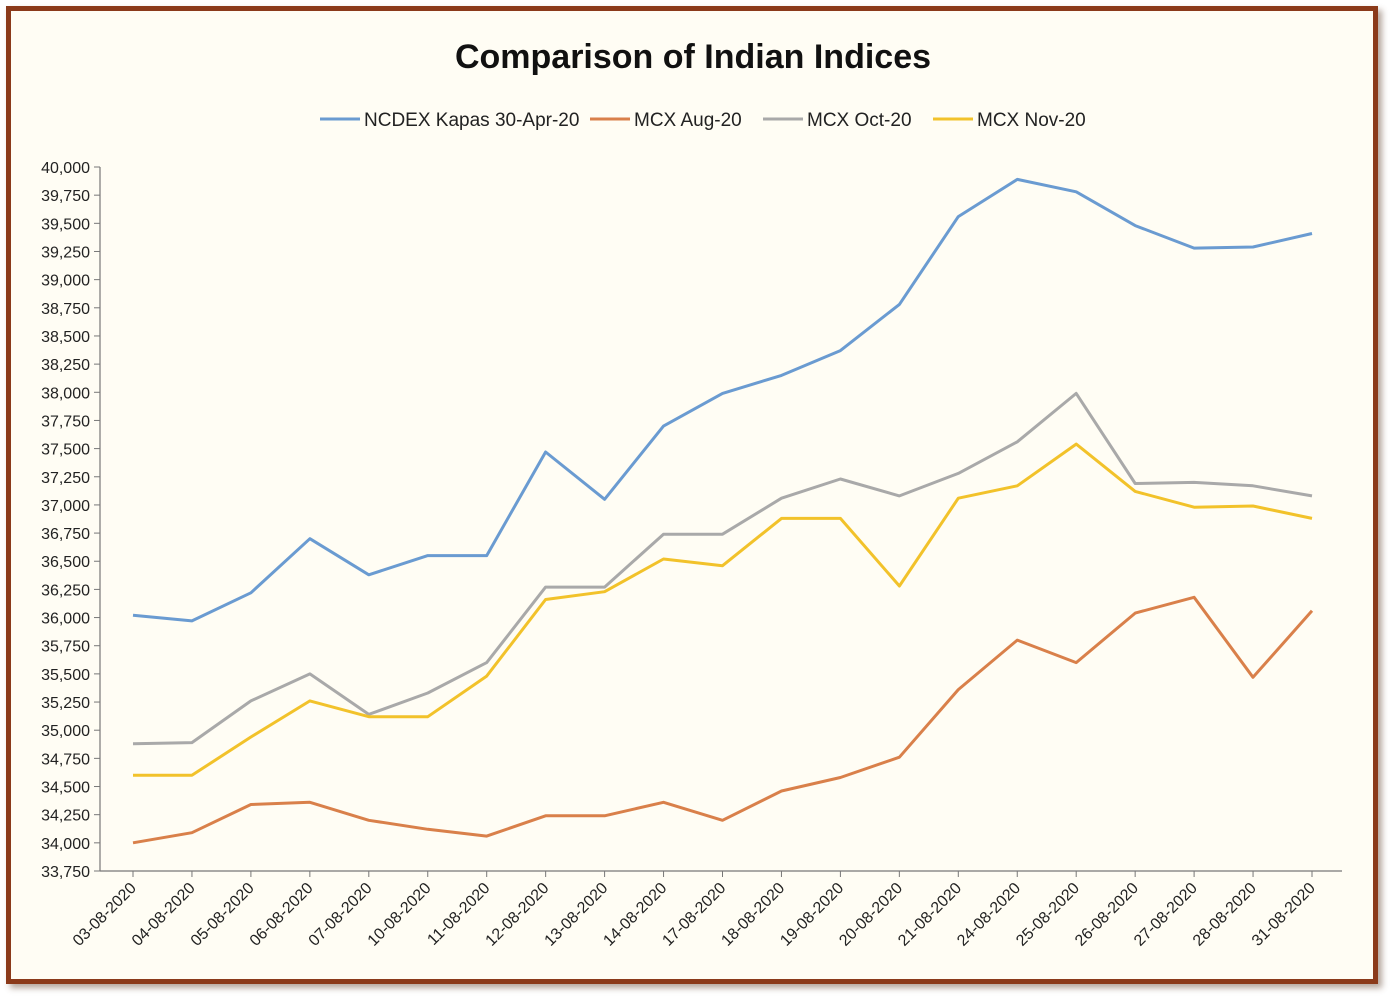 This screenshot has width=1397, height=998. What do you see at coordinates (65, 816) in the screenshot?
I see `y-tick-label: 34,250` at bounding box center [65, 816].